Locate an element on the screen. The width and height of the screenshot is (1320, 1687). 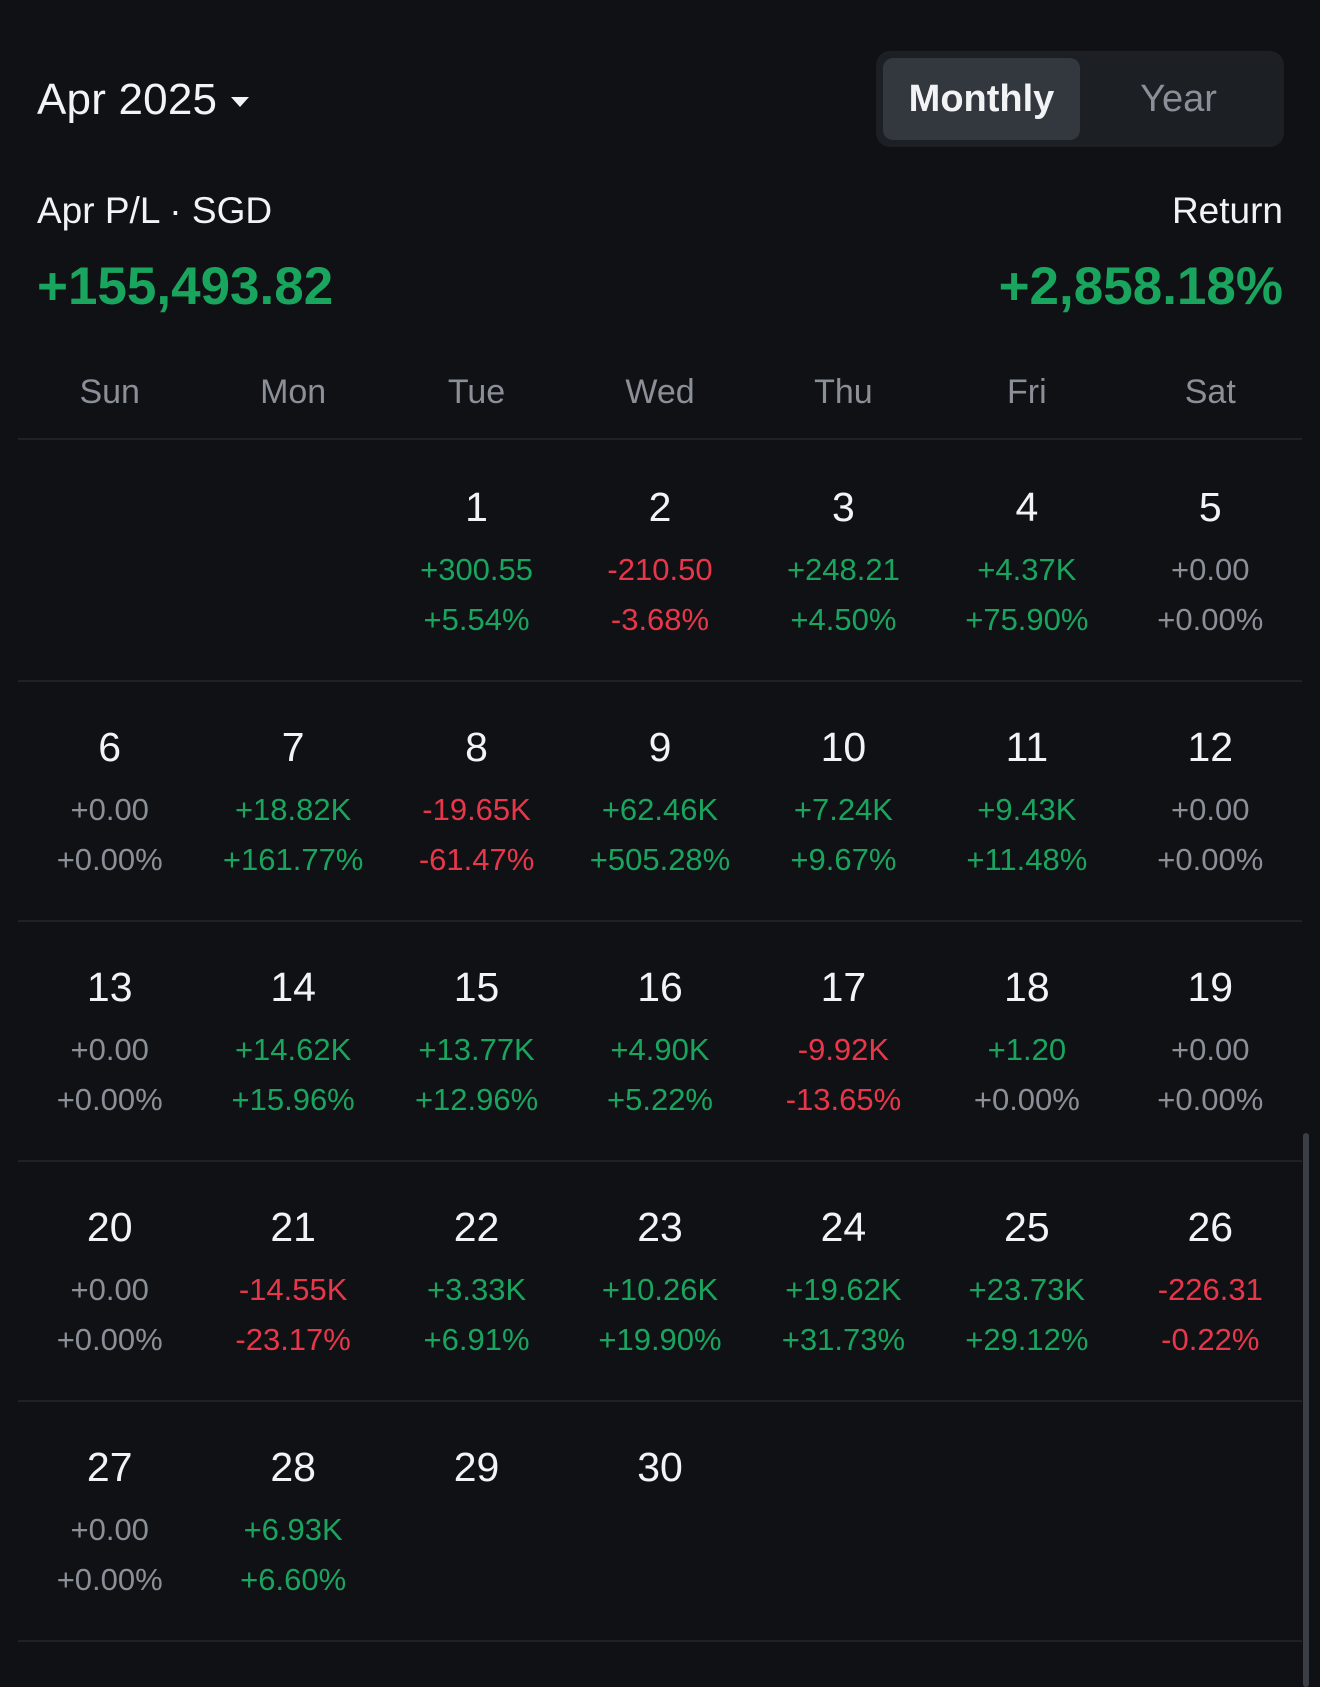
calendar-day: 28 +6.93K +6.60% is located at coordinates (292, 1521).